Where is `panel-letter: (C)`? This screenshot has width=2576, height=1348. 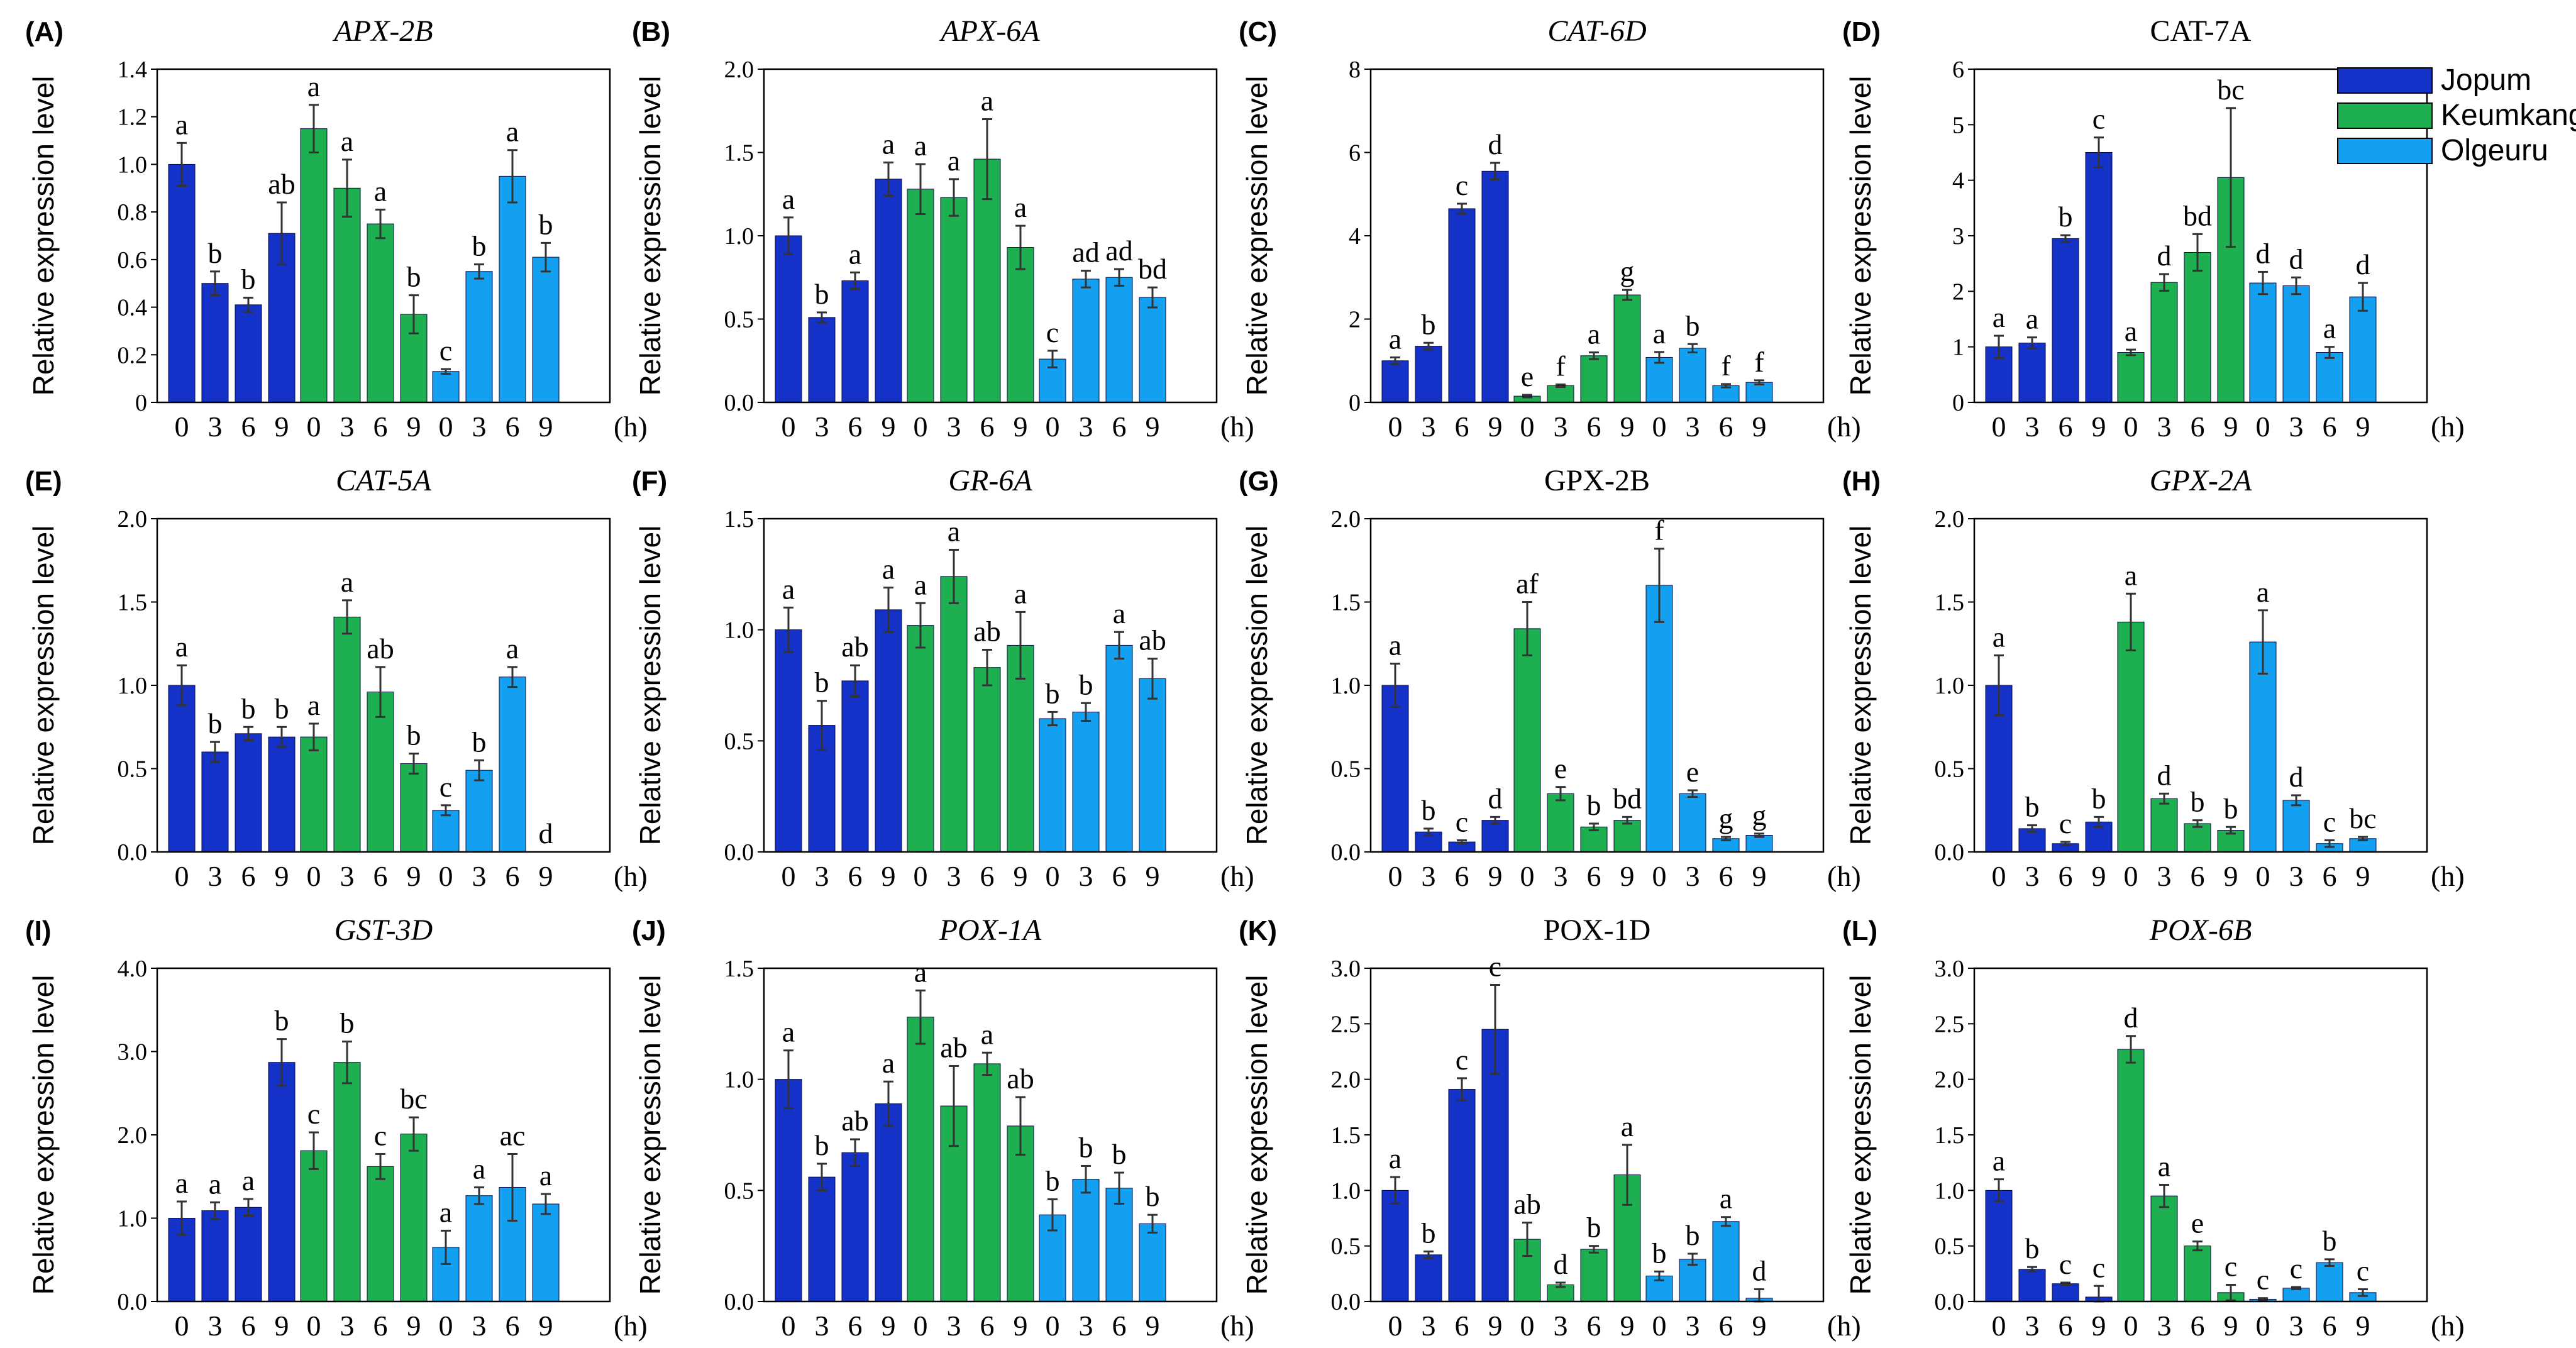
panel-letter: (C) is located at coordinates (1258, 31).